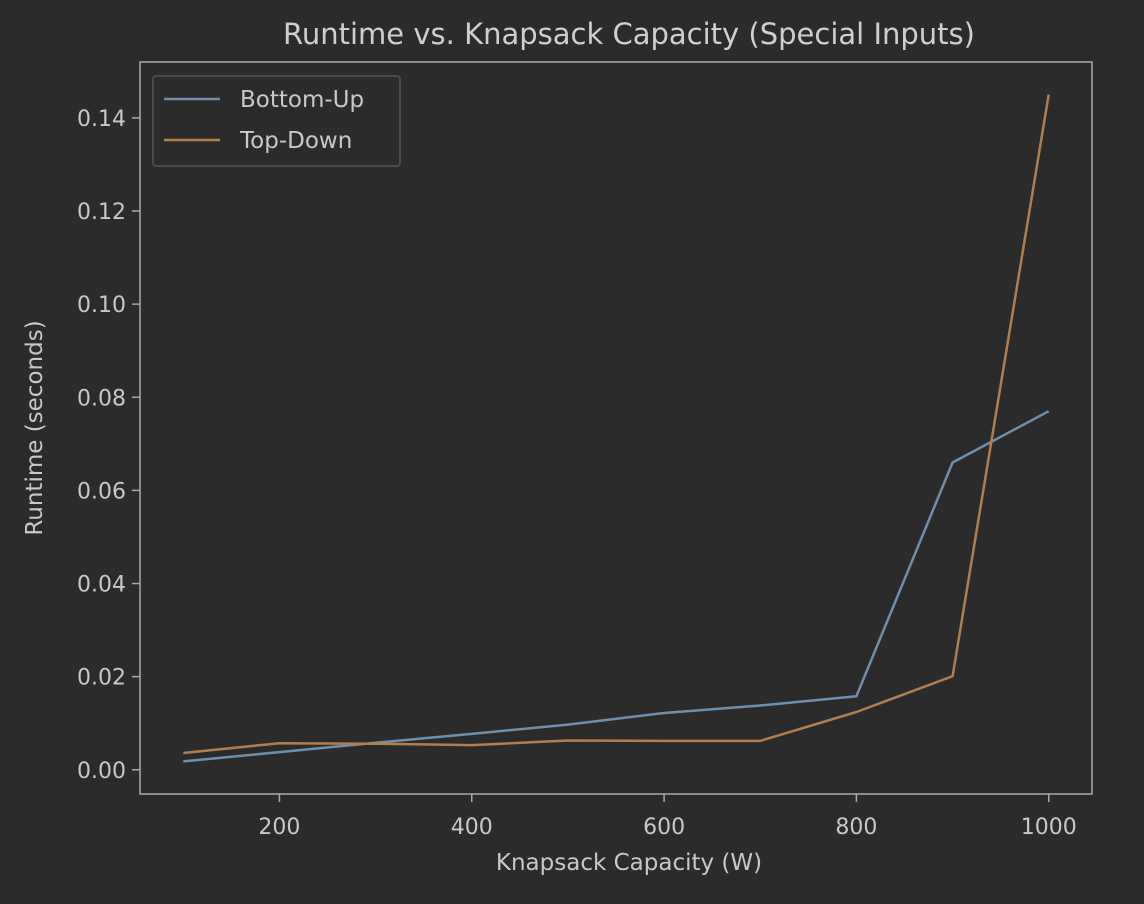  I want to click on x-axis: 200 400 600 800 1000, so click(667, 817).